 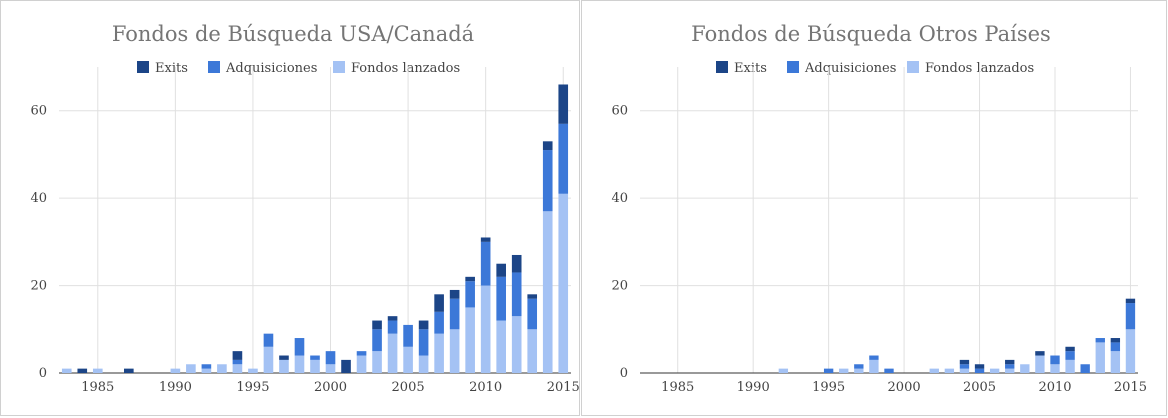 I want to click on bar-segment-adquisiciones-2011, so click(x=1070, y=355).